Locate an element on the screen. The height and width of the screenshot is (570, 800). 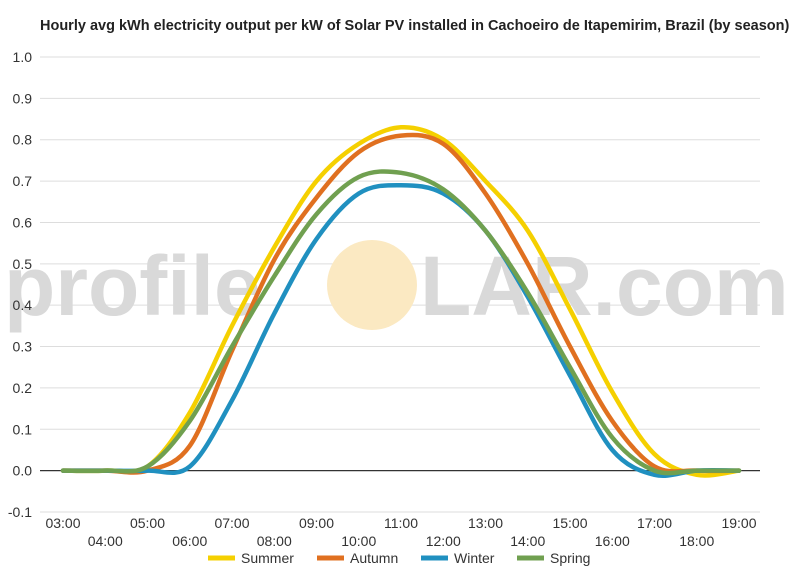
watermark-text-right: LAR.com is located at coordinates (604, 286).